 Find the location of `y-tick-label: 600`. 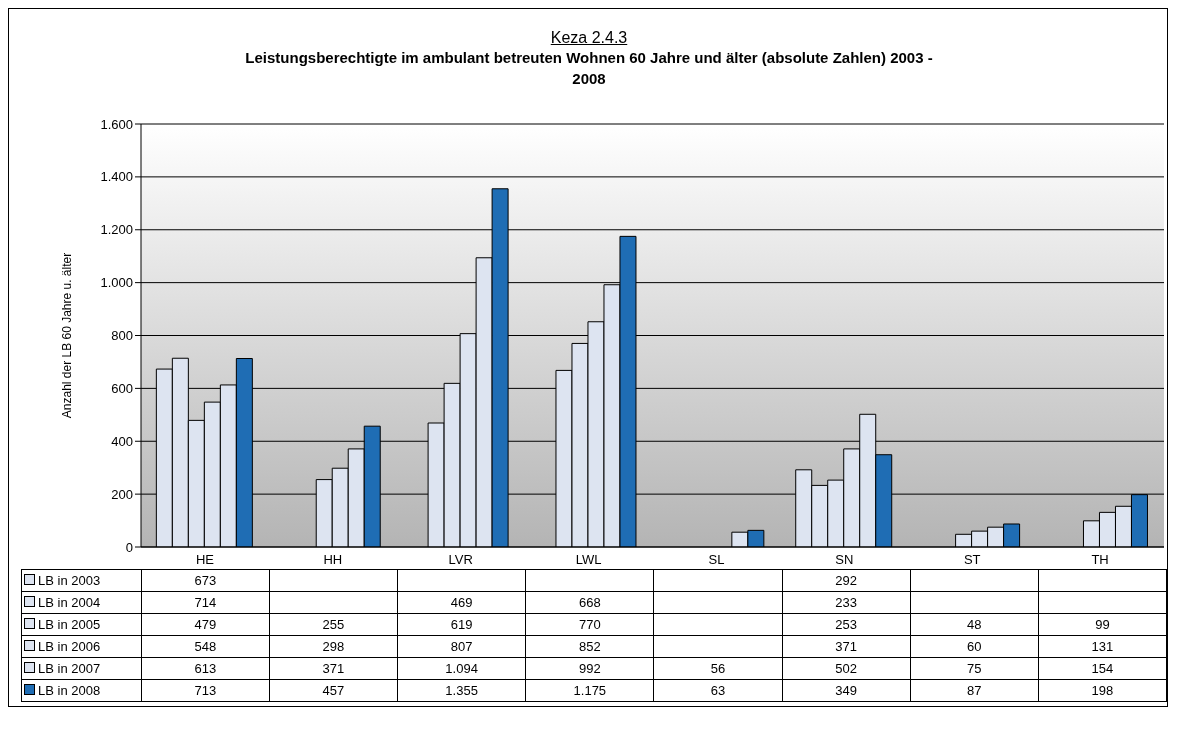

y-tick-label: 600 is located at coordinates (122, 388).